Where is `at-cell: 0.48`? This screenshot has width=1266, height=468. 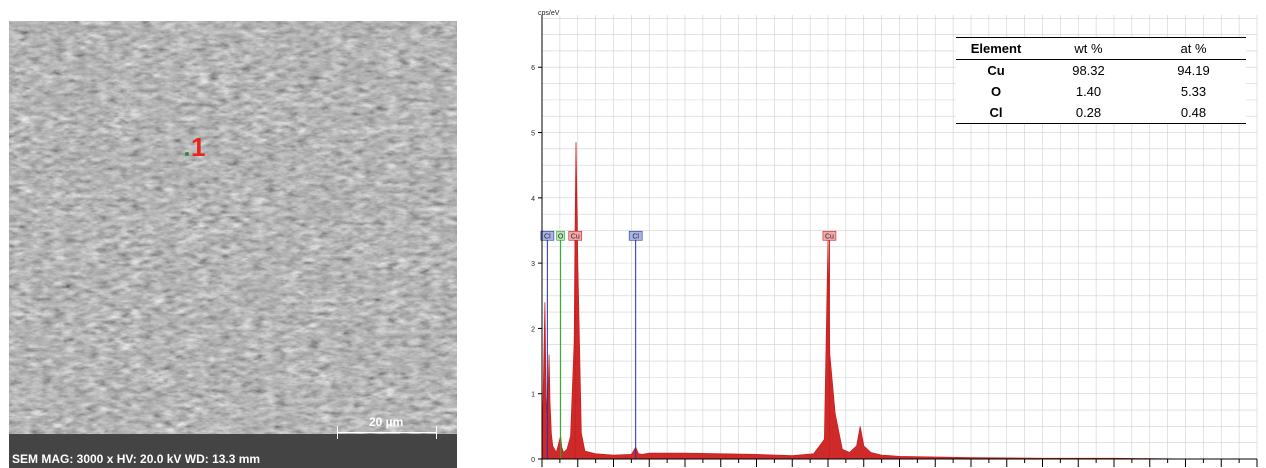 at-cell: 0.48 is located at coordinates (1193, 112).